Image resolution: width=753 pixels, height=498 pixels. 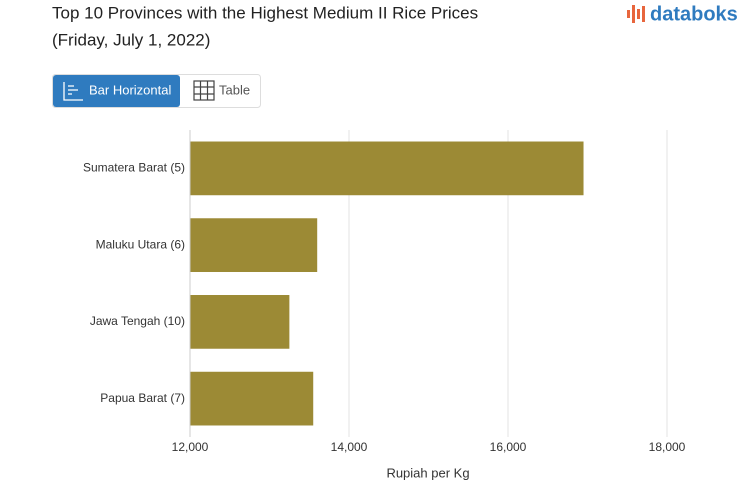 What do you see at coordinates (134, 168) in the screenshot?
I see `y-tick-label: Sumatera Barat (5)` at bounding box center [134, 168].